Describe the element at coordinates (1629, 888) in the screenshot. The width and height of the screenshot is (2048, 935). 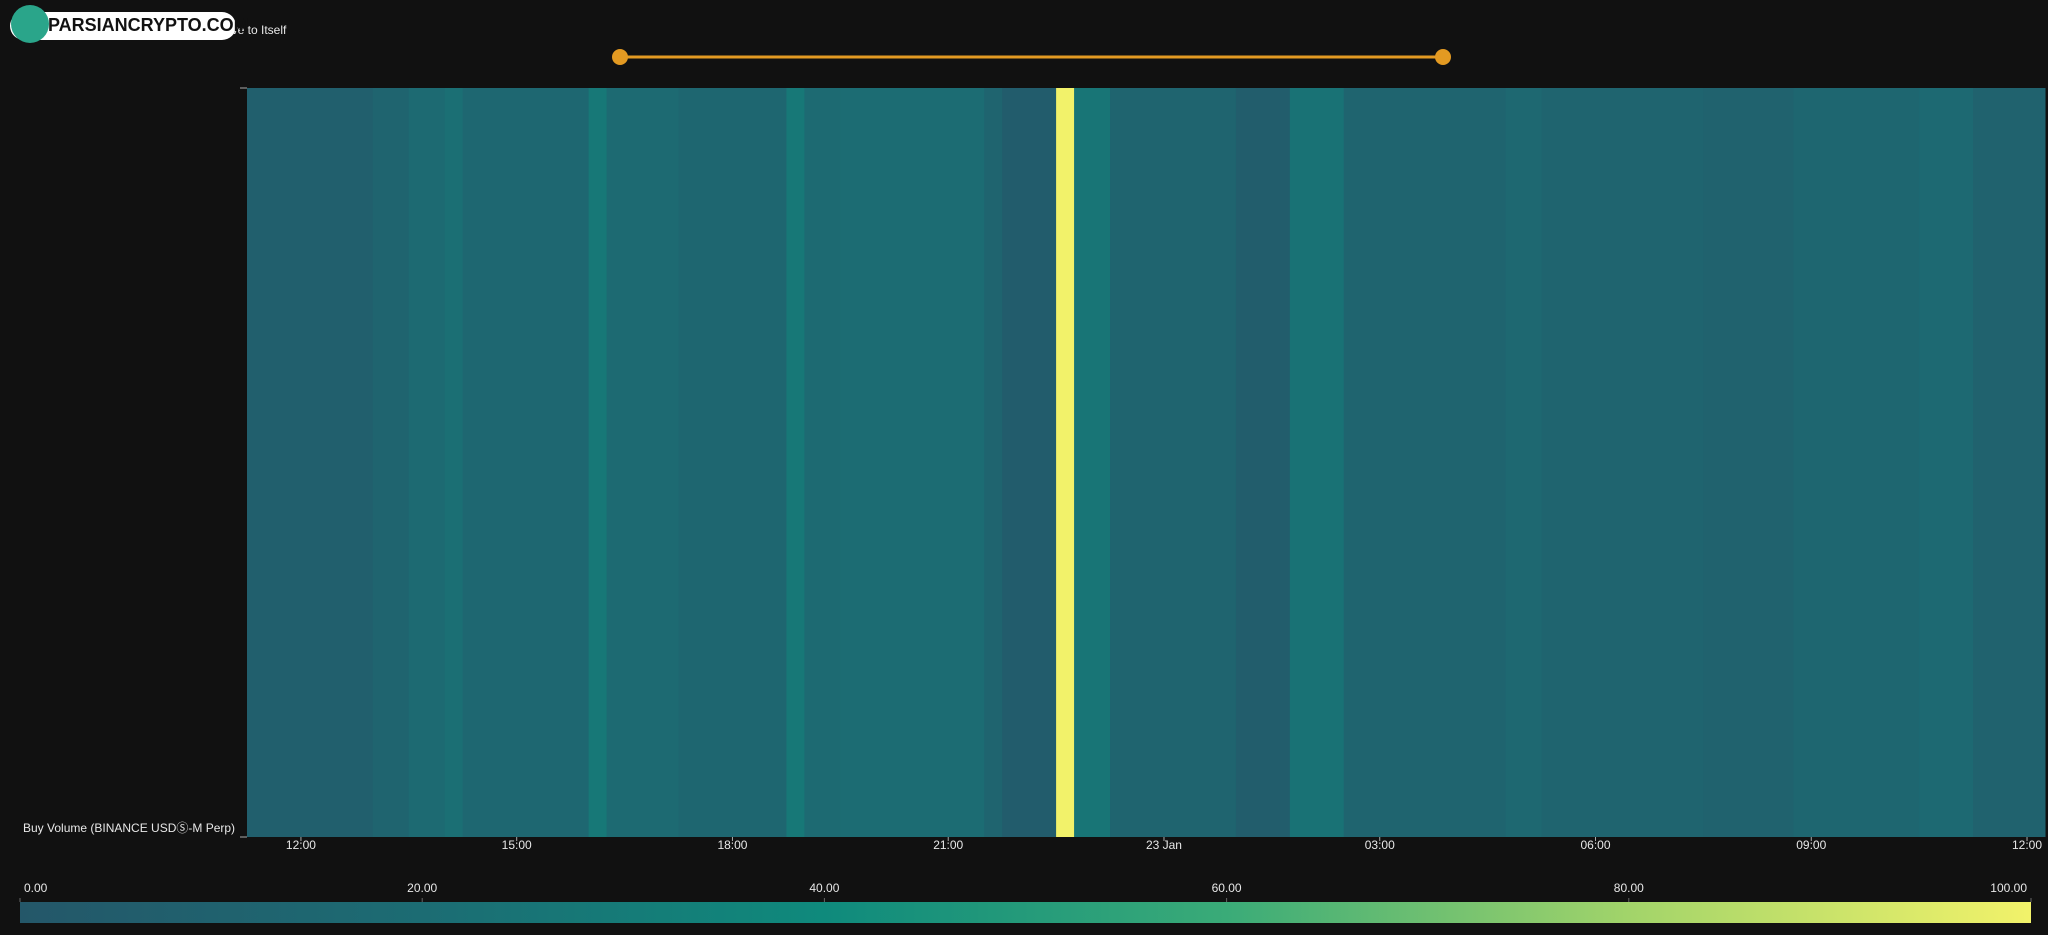
I see `colorbar-tick-label: 80.00` at that location.